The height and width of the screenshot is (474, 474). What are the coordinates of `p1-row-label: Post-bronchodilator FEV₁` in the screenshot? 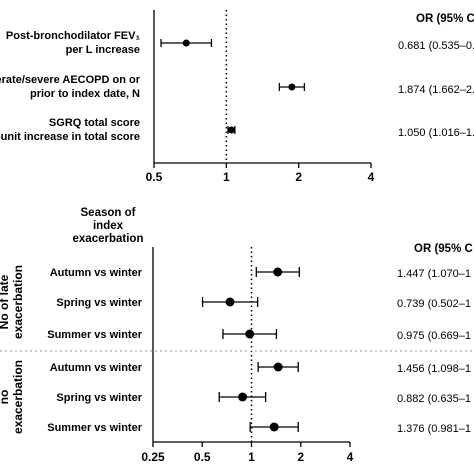 It's located at (73, 36).